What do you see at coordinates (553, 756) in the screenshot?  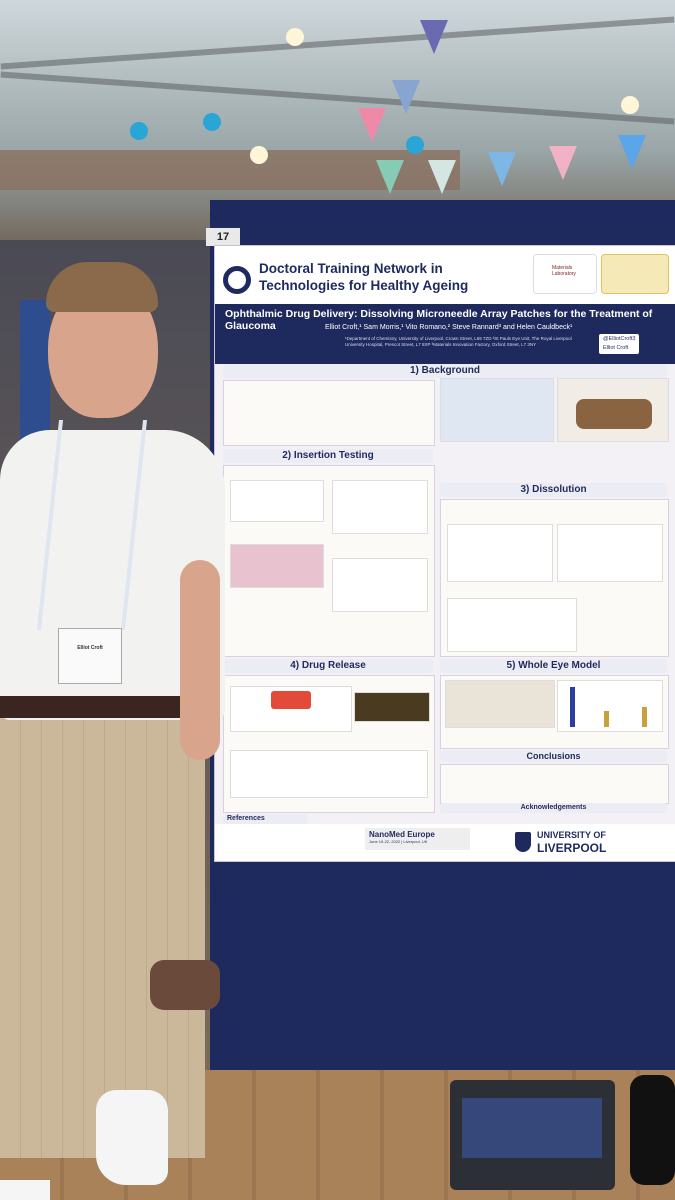 I see `section-conclusions-heading: Conclusions` at bounding box center [553, 756].